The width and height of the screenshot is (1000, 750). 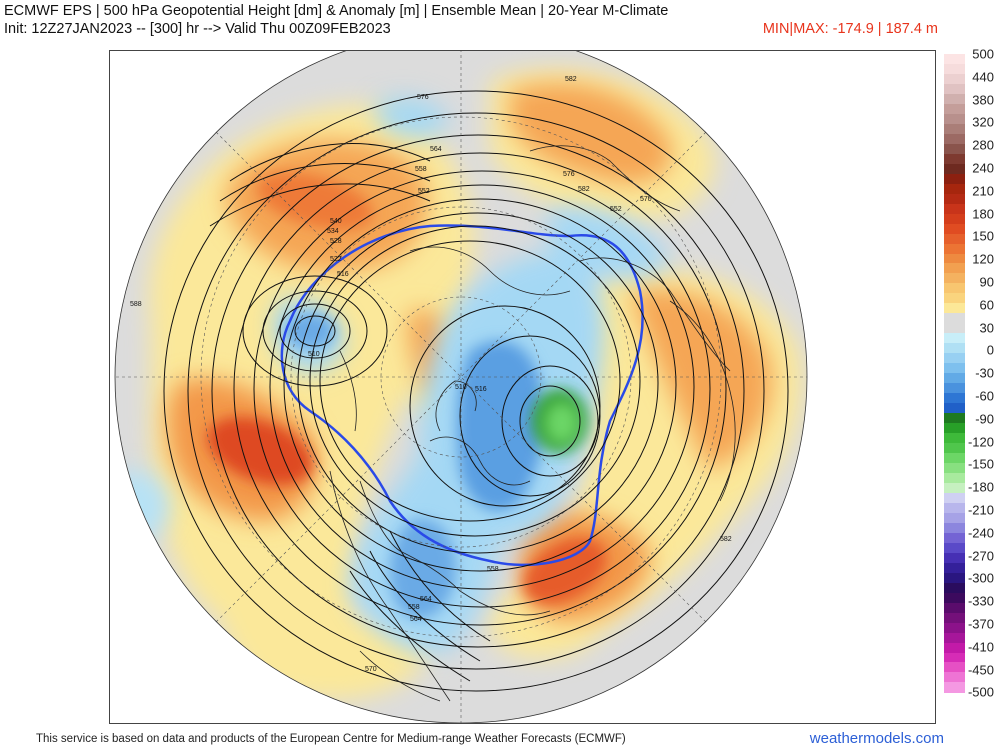 What do you see at coordinates (333, 231) in the screenshot?
I see `contour-label: 534` at bounding box center [333, 231].